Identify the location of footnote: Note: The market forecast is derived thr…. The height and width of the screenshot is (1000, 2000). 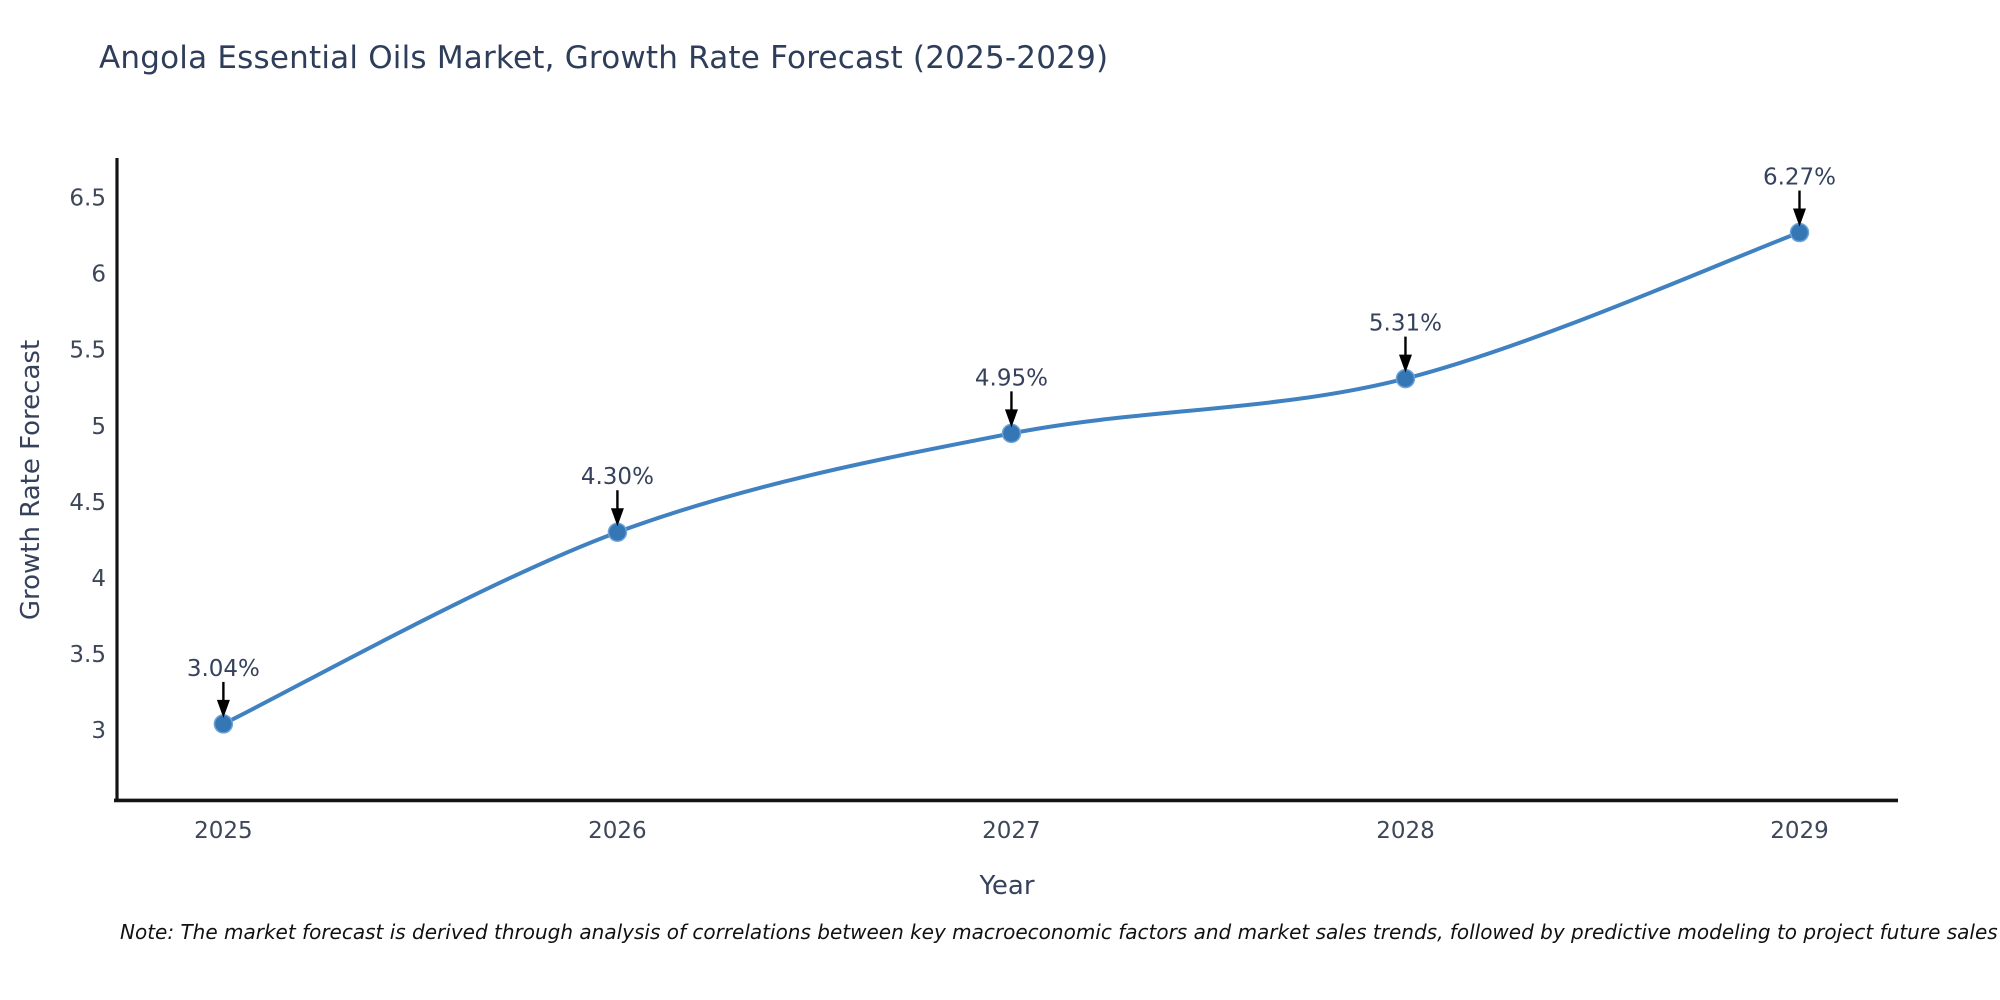
(1059, 932).